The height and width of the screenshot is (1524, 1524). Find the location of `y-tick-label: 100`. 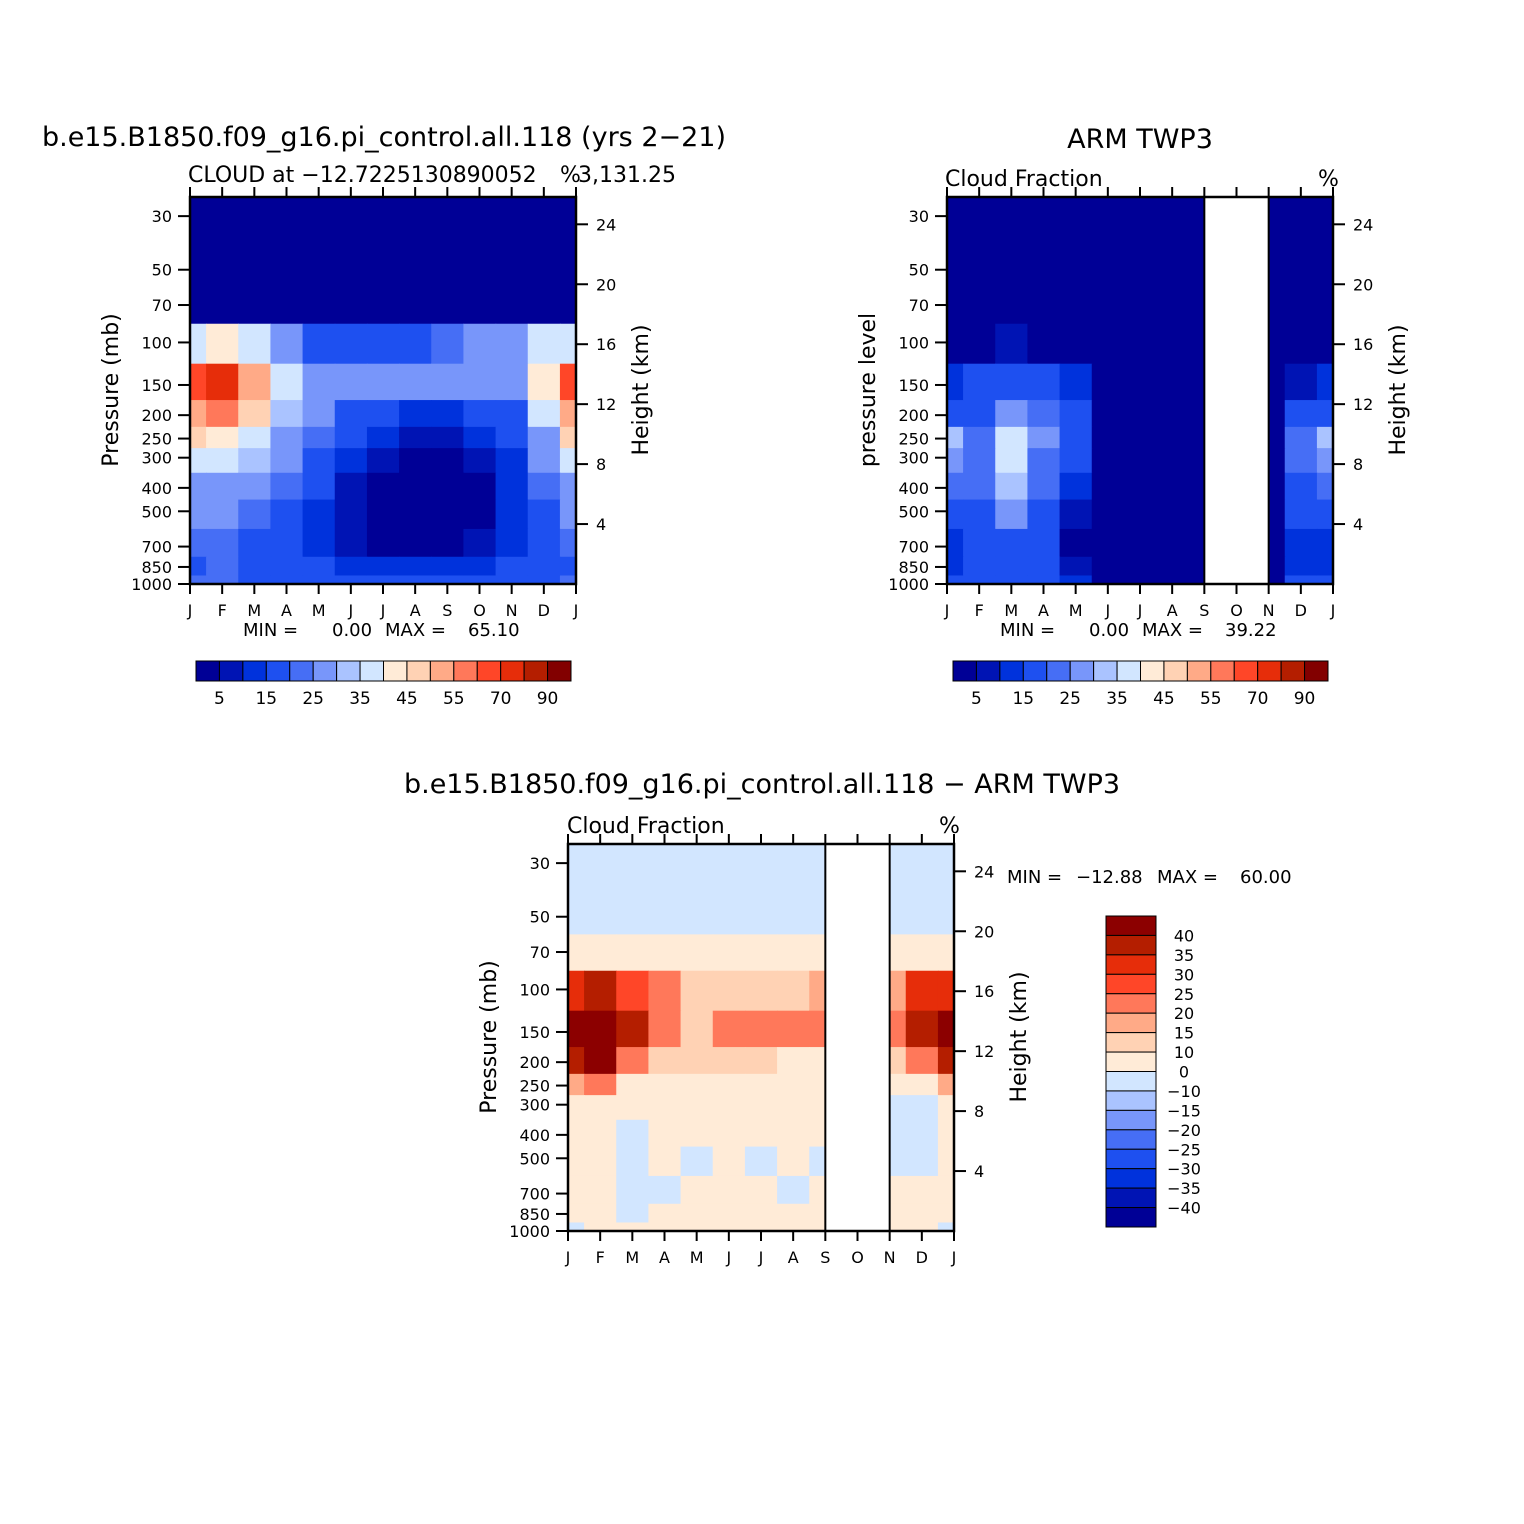

y-tick-label: 100 is located at coordinates (534, 989).